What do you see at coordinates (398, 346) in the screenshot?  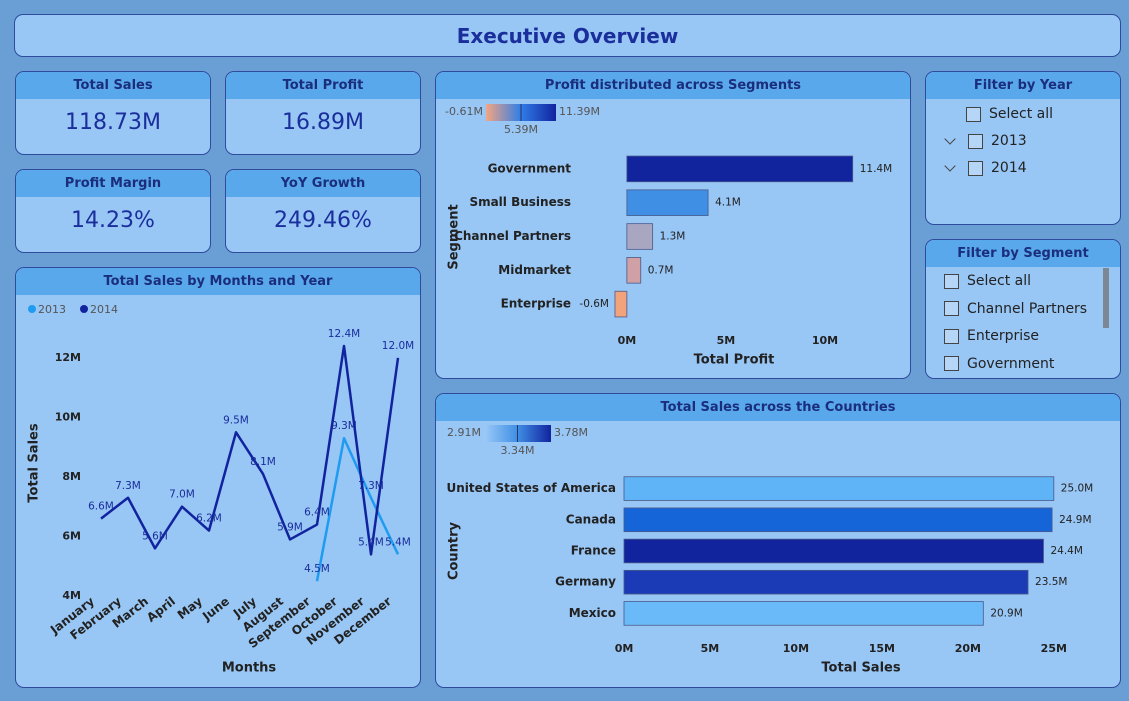 I see `data-label: 12.0M` at bounding box center [398, 346].